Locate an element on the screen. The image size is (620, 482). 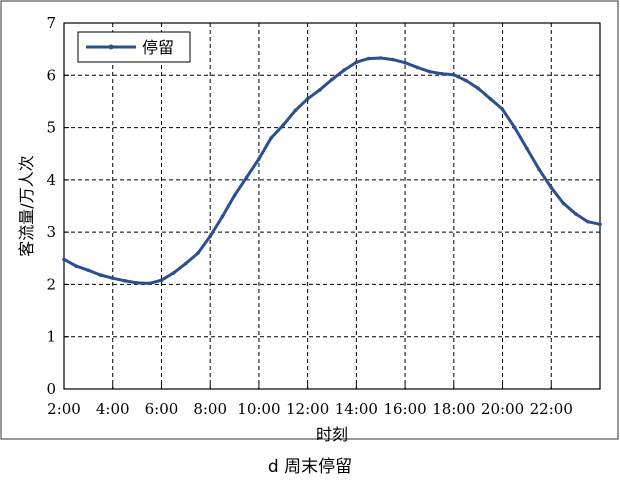
legend-label: 停留 is located at coordinates (158, 47).